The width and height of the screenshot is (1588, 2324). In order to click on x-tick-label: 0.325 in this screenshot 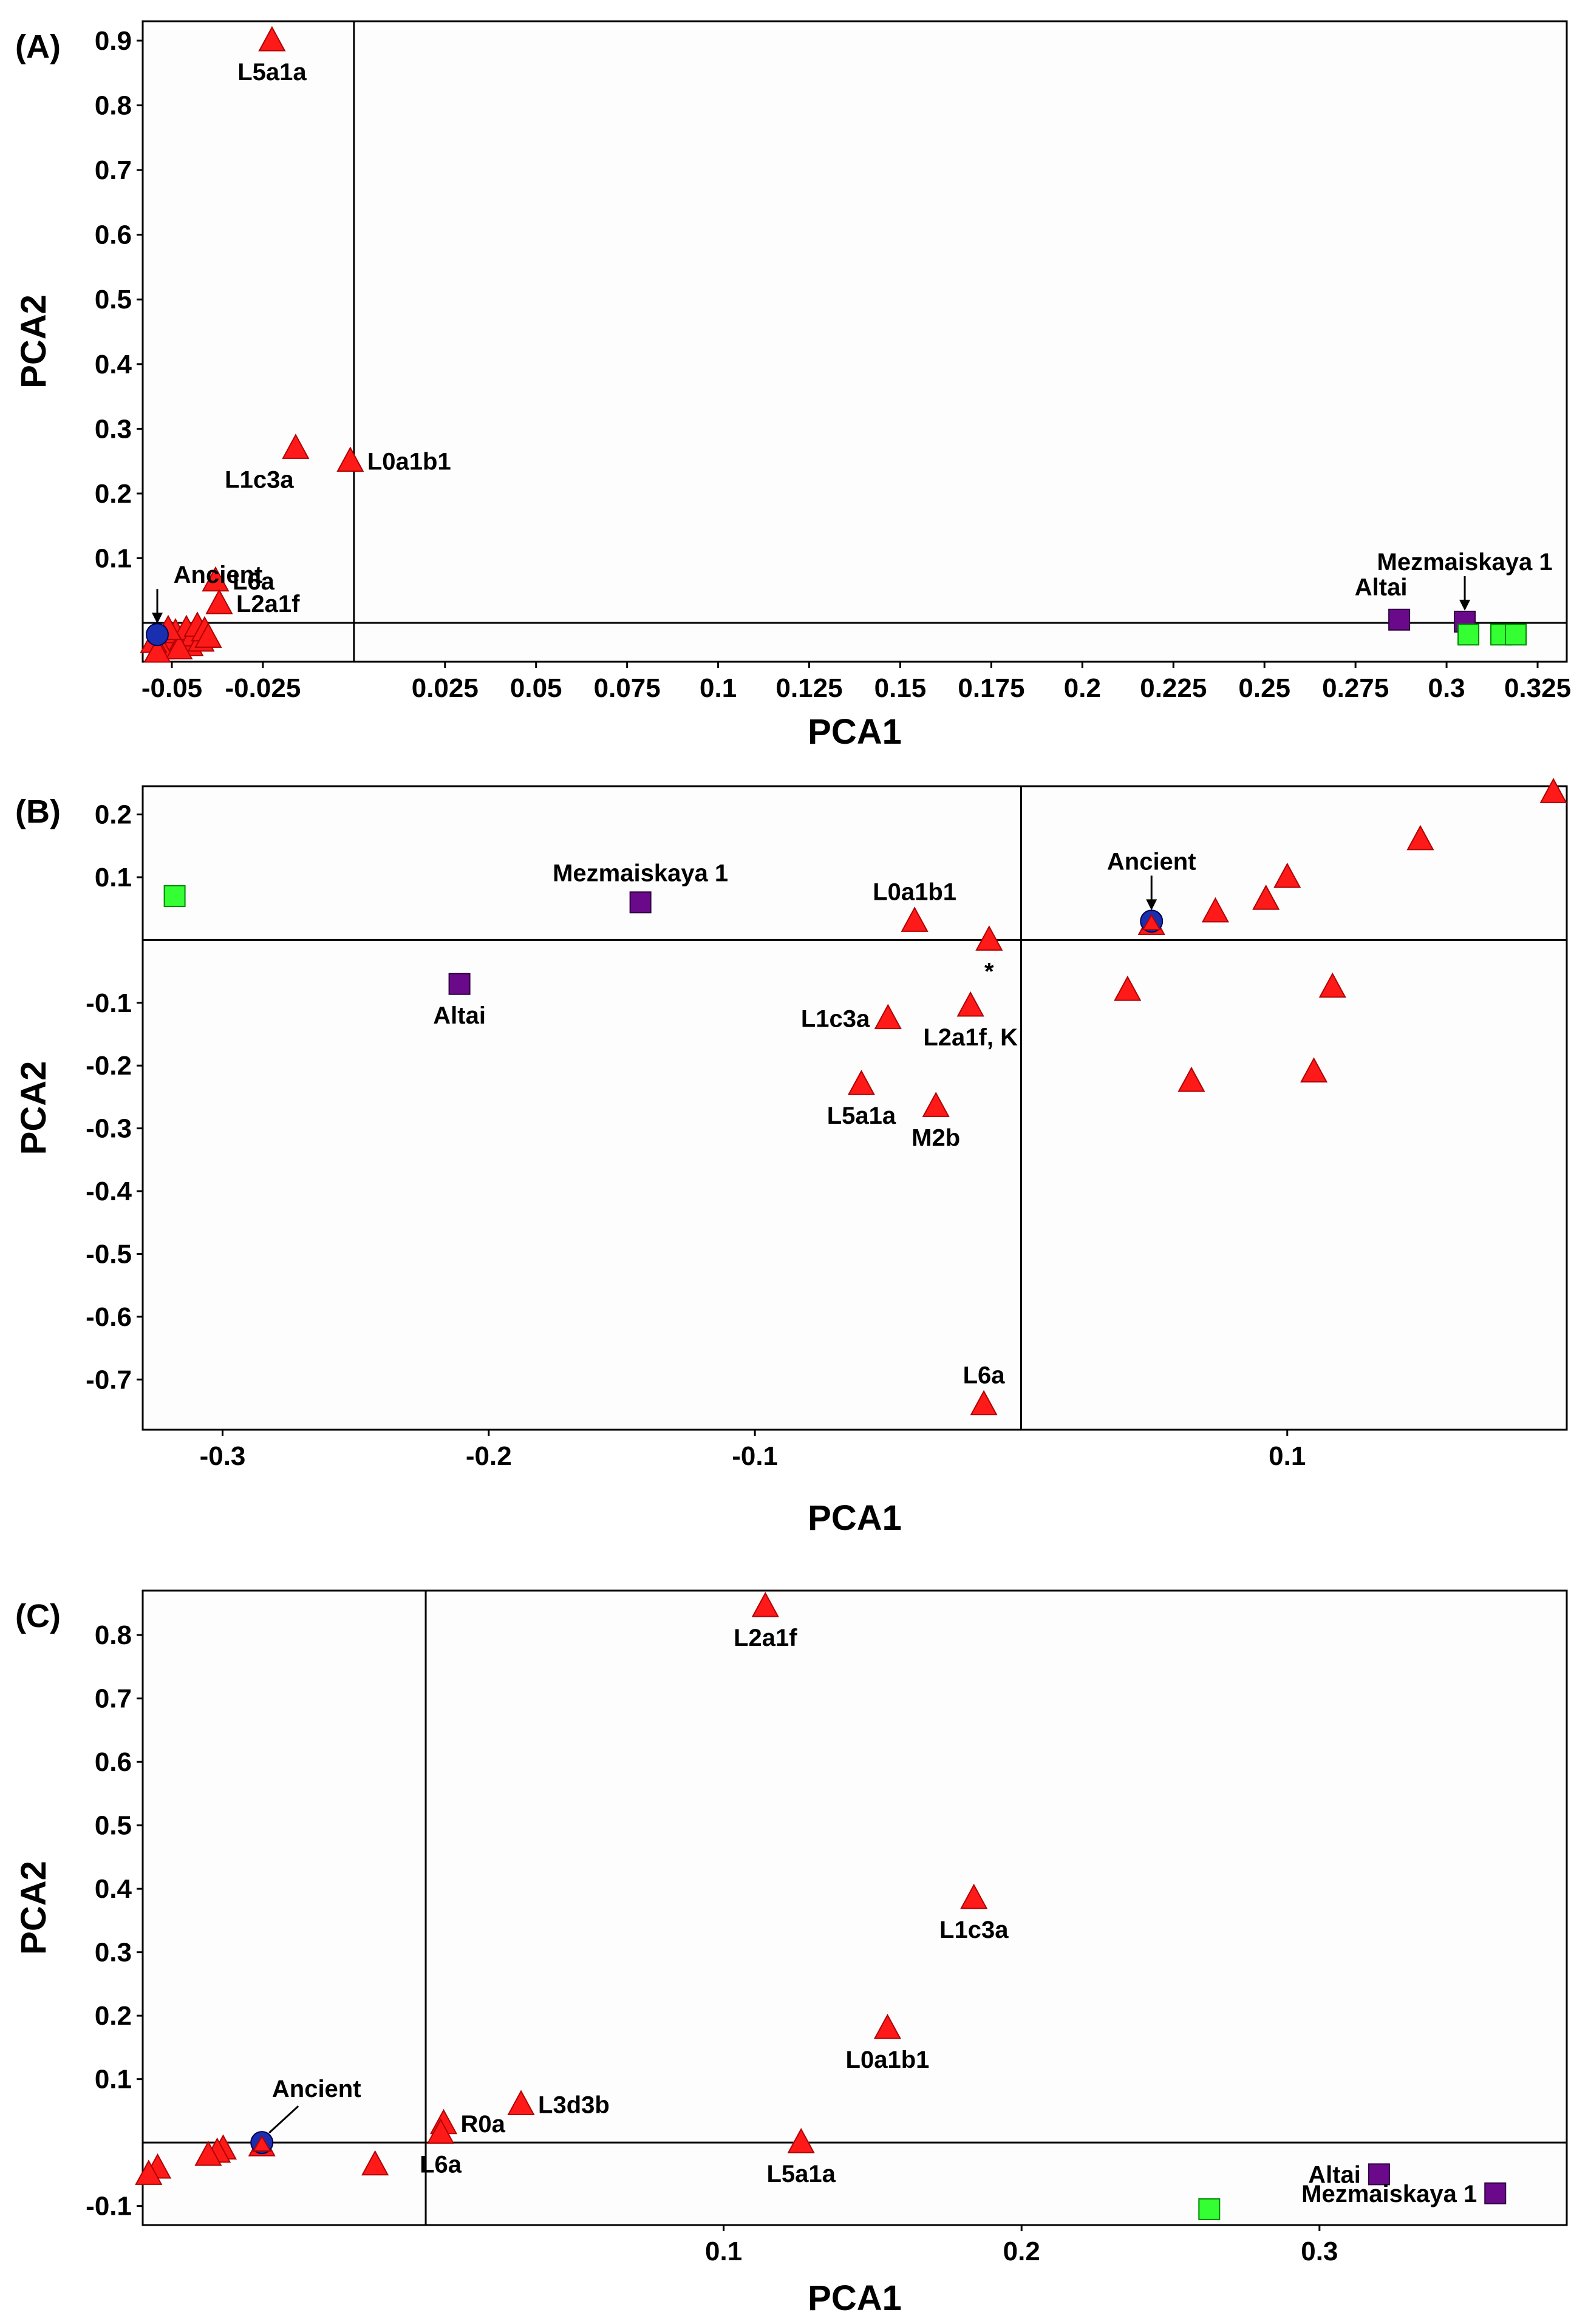, I will do `click(1538, 688)`.